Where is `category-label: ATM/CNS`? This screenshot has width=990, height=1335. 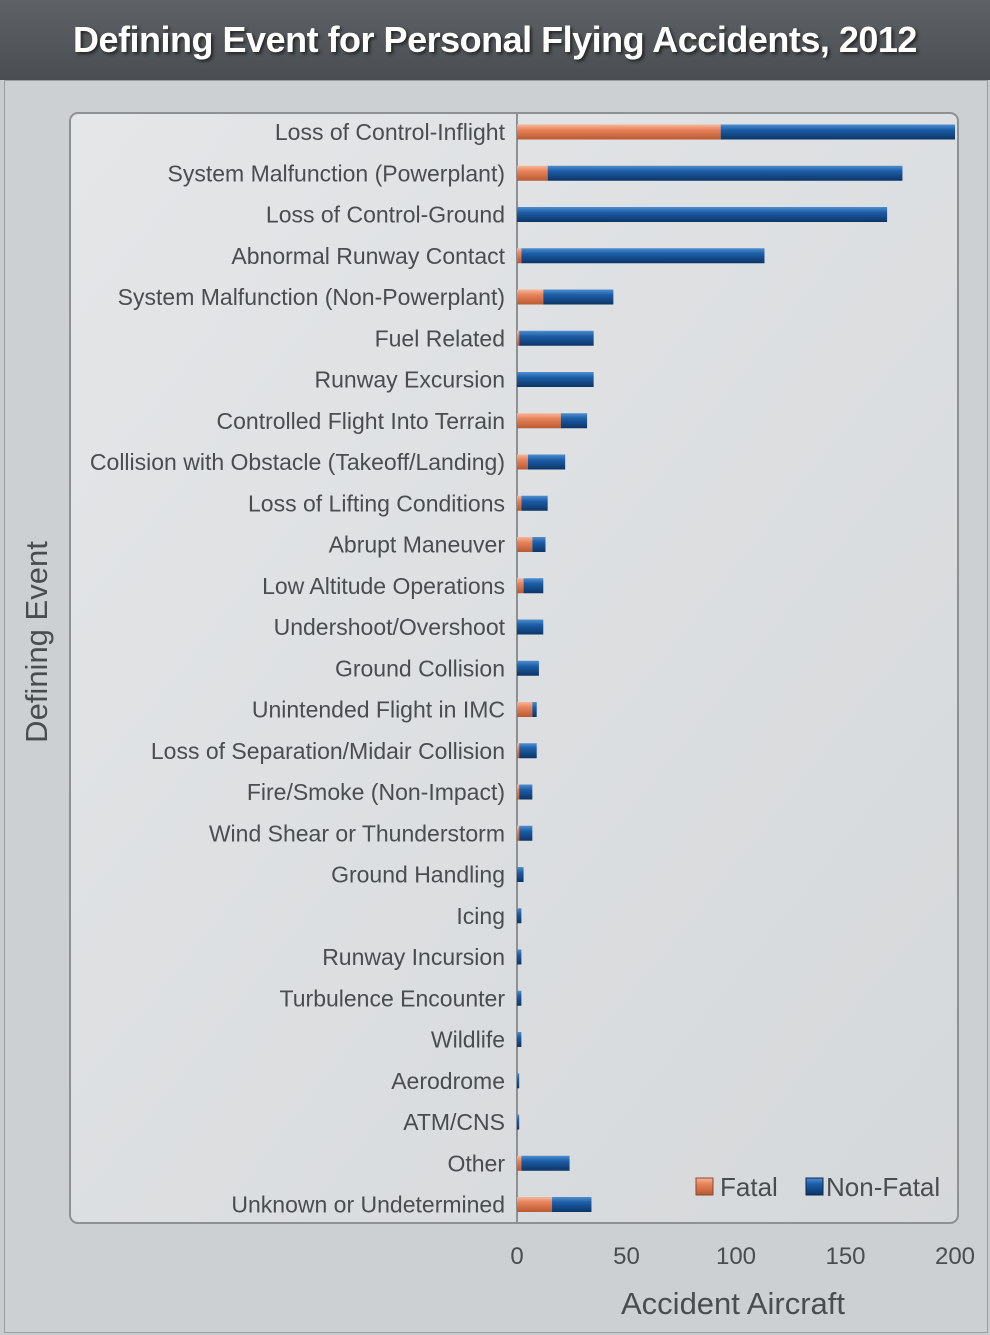
category-label: ATM/CNS is located at coordinates (454, 1122).